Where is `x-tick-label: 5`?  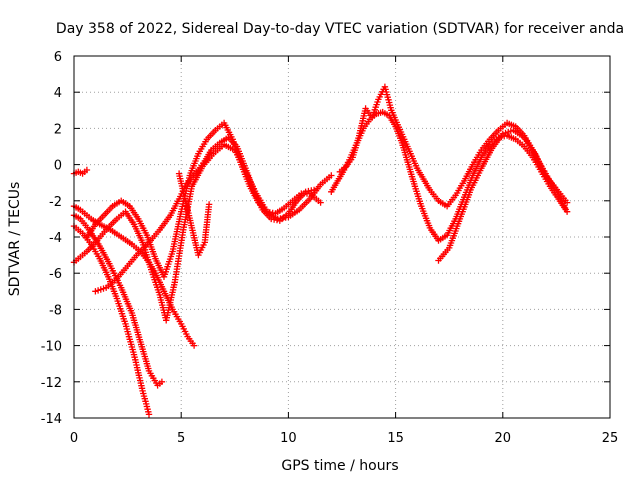
x-tick-label: 5 is located at coordinates (181, 438).